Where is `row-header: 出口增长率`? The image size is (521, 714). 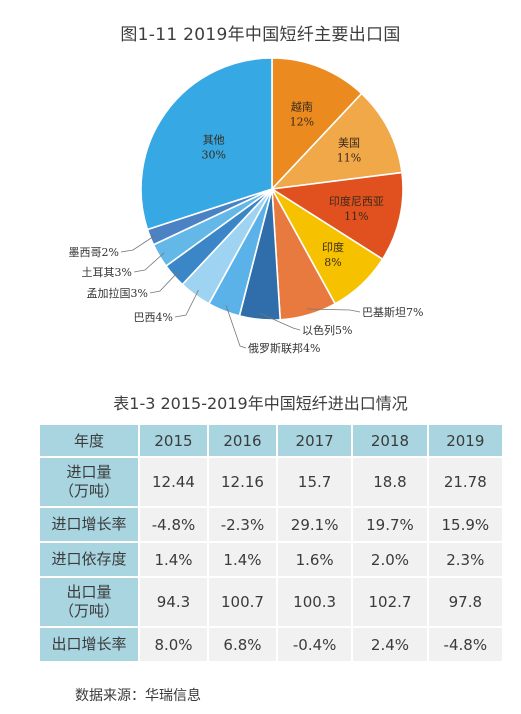
row-header: 出口增长率 is located at coordinates (89, 644).